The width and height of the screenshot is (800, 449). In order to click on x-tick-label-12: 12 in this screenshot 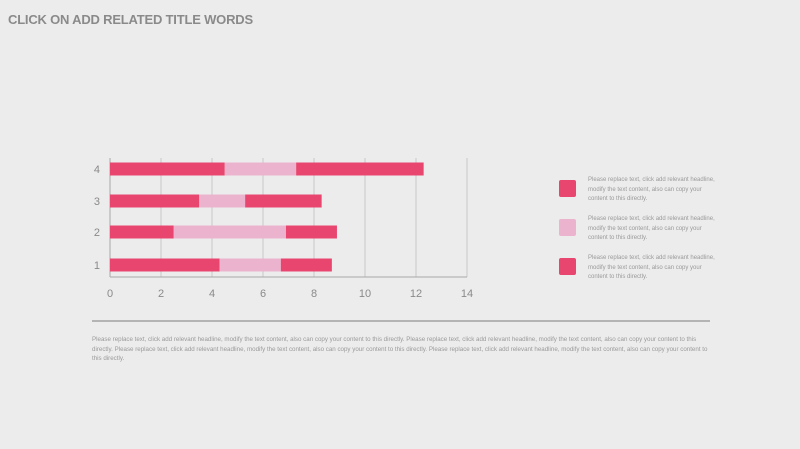, I will do `click(416, 294)`.